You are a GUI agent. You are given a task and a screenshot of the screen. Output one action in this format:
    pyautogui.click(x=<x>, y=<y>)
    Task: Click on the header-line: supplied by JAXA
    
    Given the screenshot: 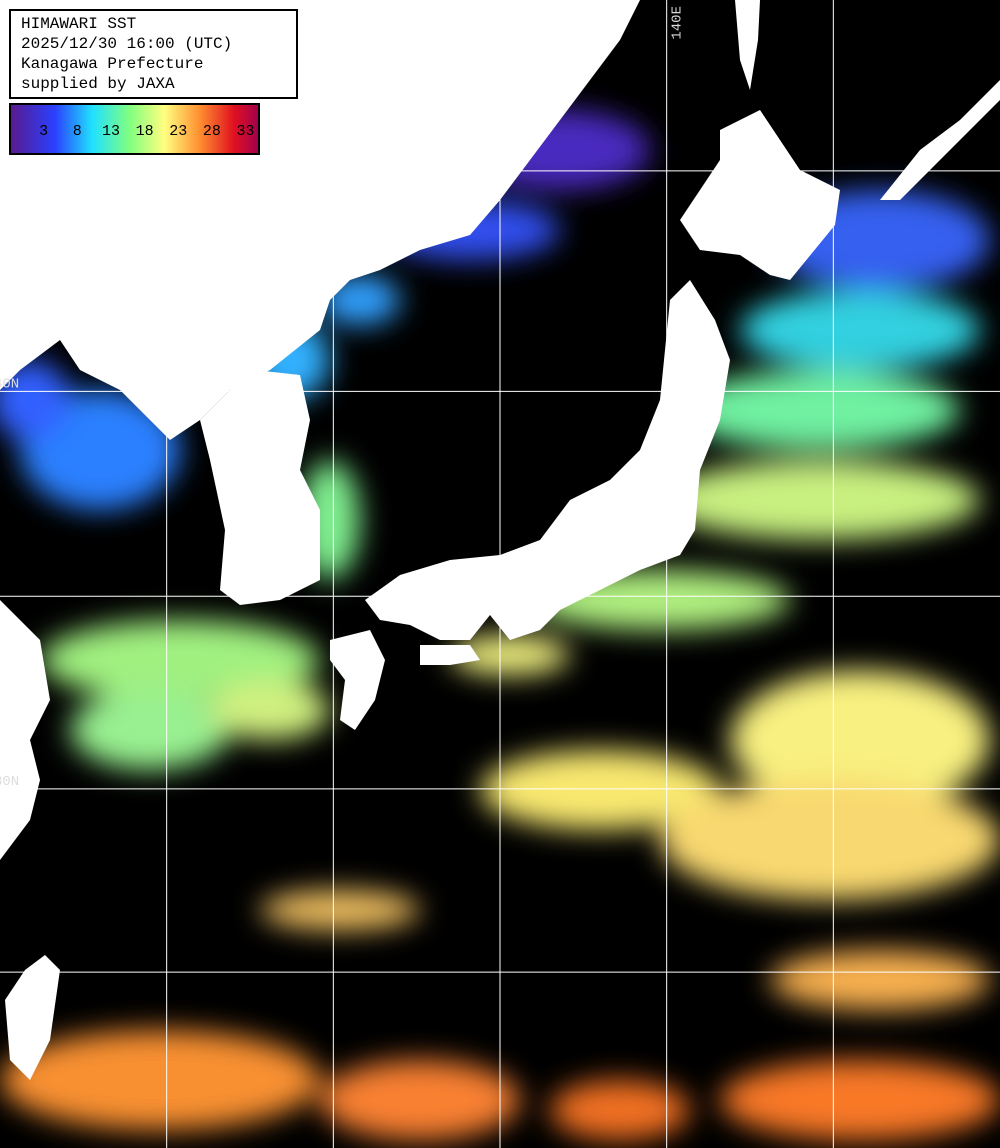 What is the action you would take?
    pyautogui.click(x=98, y=84)
    